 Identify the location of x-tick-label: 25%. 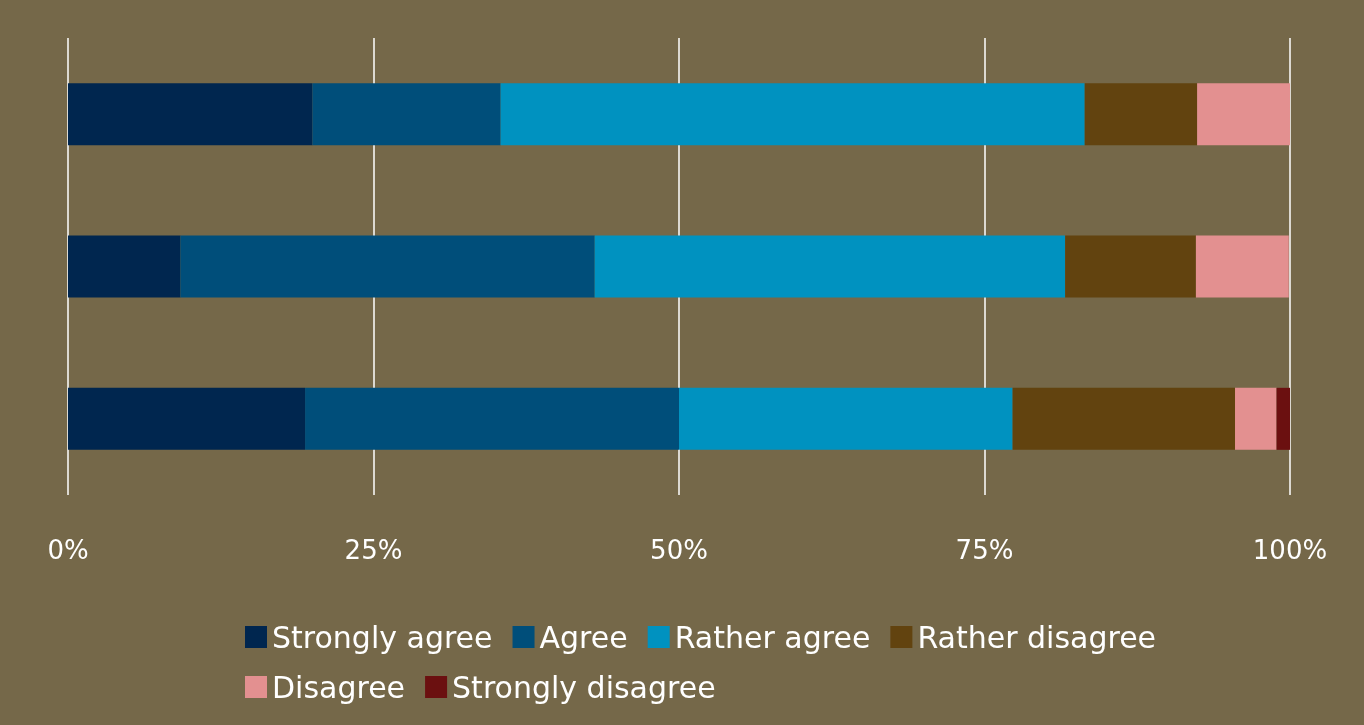
(373, 550).